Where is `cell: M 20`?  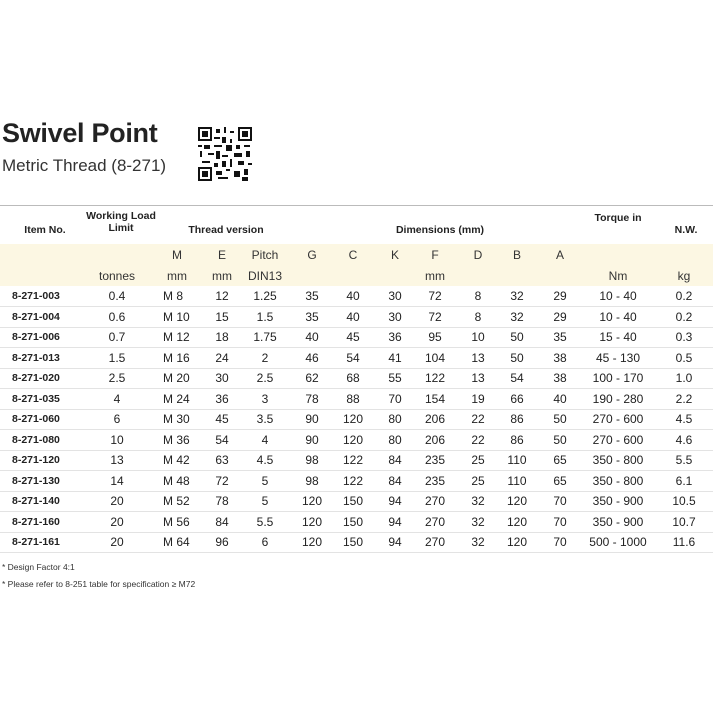
cell: M 20 is located at coordinates (176, 378).